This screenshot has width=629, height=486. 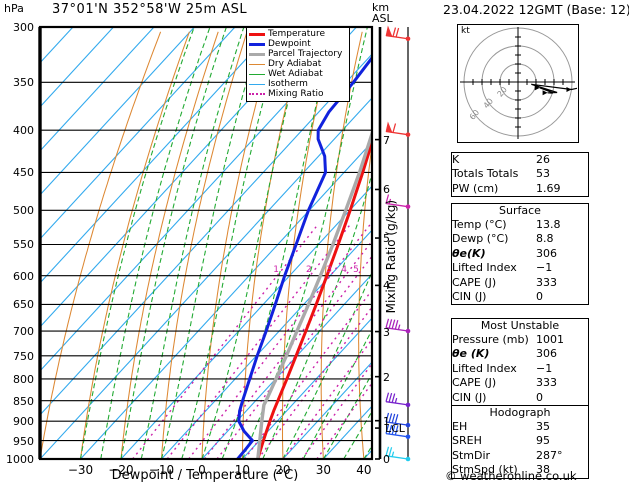 What do you see at coordinates (520, 283) in the screenshot?
I see `surface-row: CAPE (J) 333` at bounding box center [520, 283].